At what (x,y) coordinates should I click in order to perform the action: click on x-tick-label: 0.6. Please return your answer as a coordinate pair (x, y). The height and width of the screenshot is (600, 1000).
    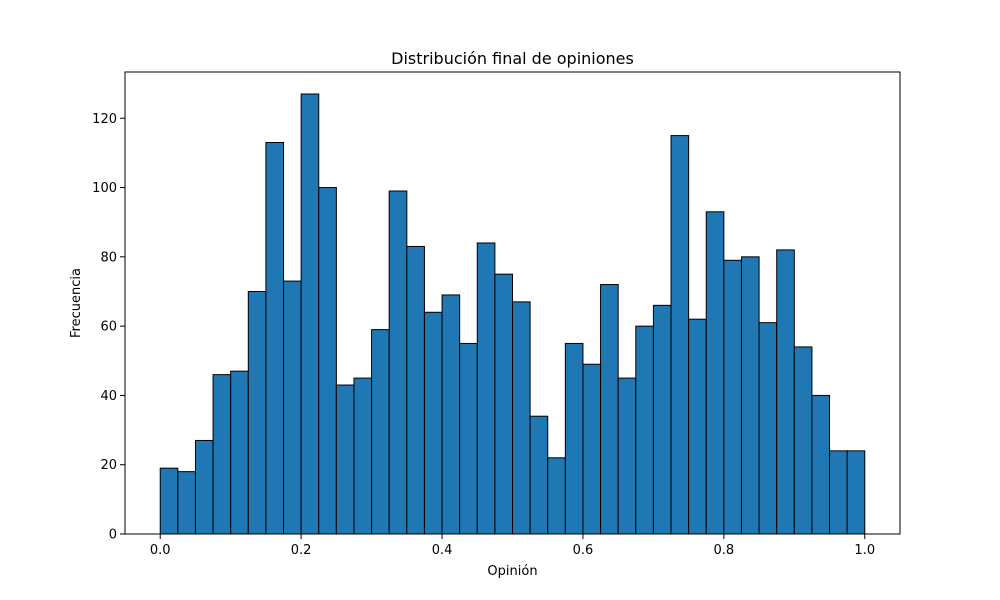
    Looking at the image, I should click on (583, 550).